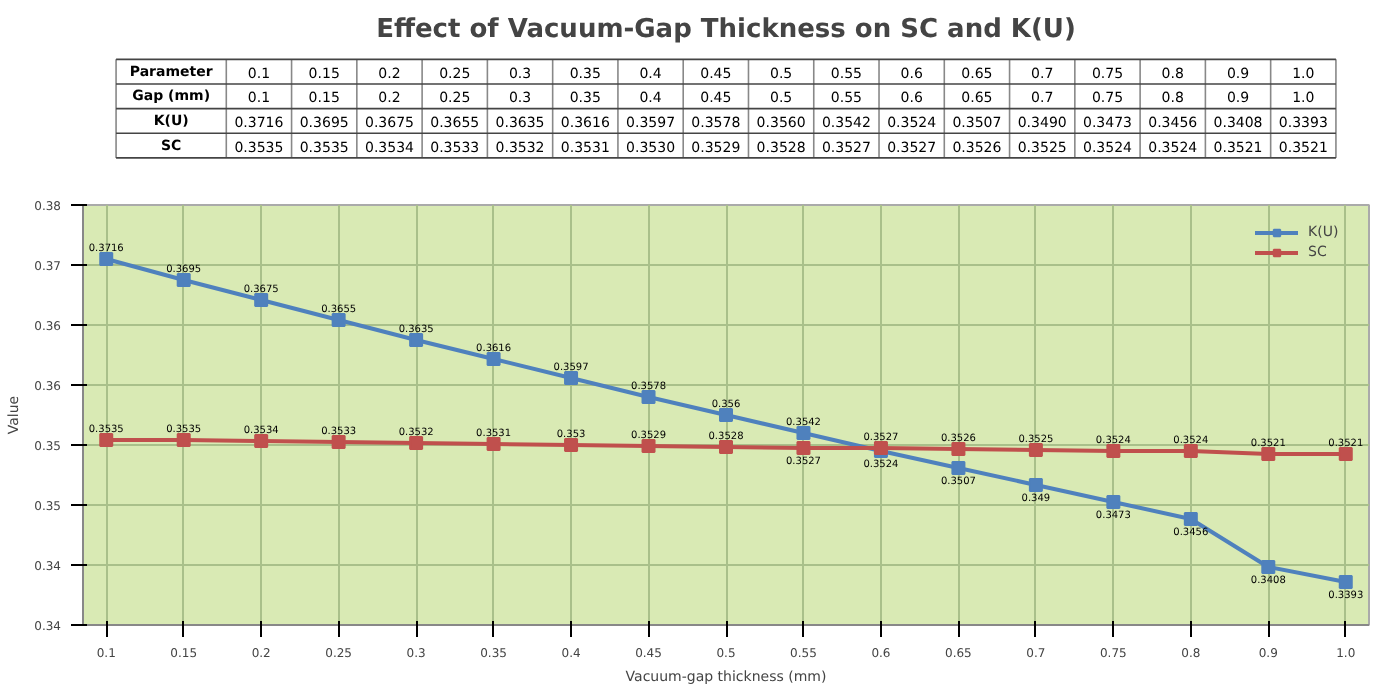  I want to click on chart-title: Effect of Vacuum-Gap Thickness on SC and K(U), so click(726, 30).